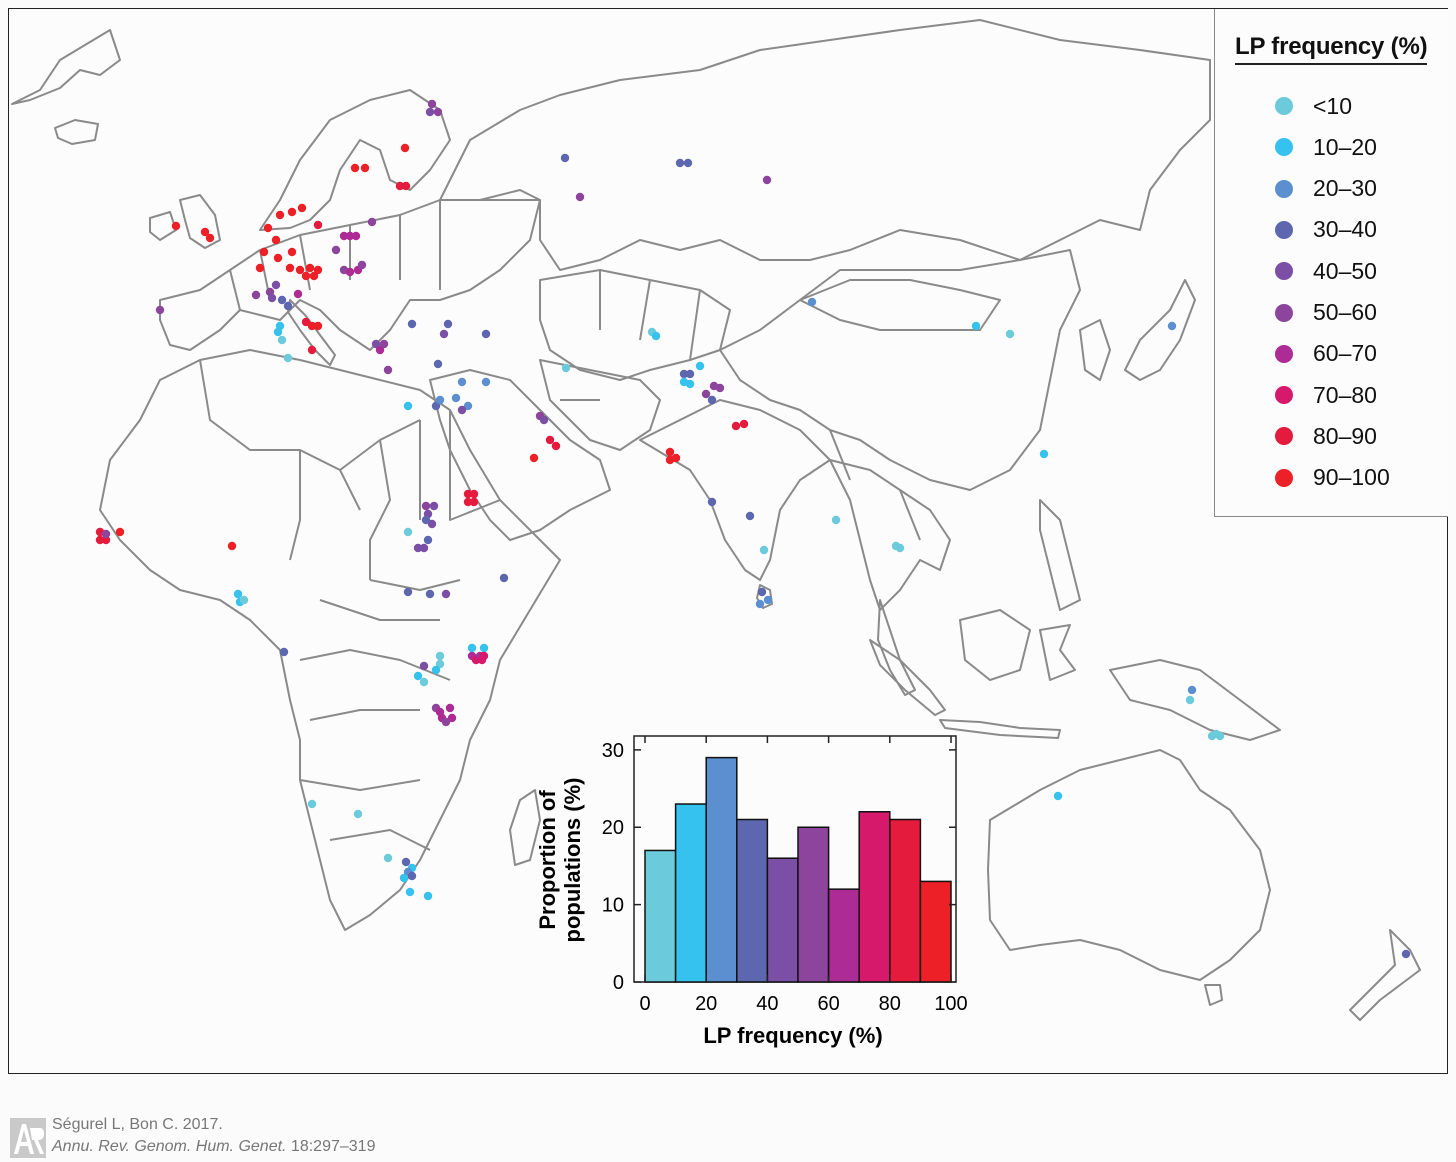  I want to click on legend-item: 80–90, so click(1326, 436).